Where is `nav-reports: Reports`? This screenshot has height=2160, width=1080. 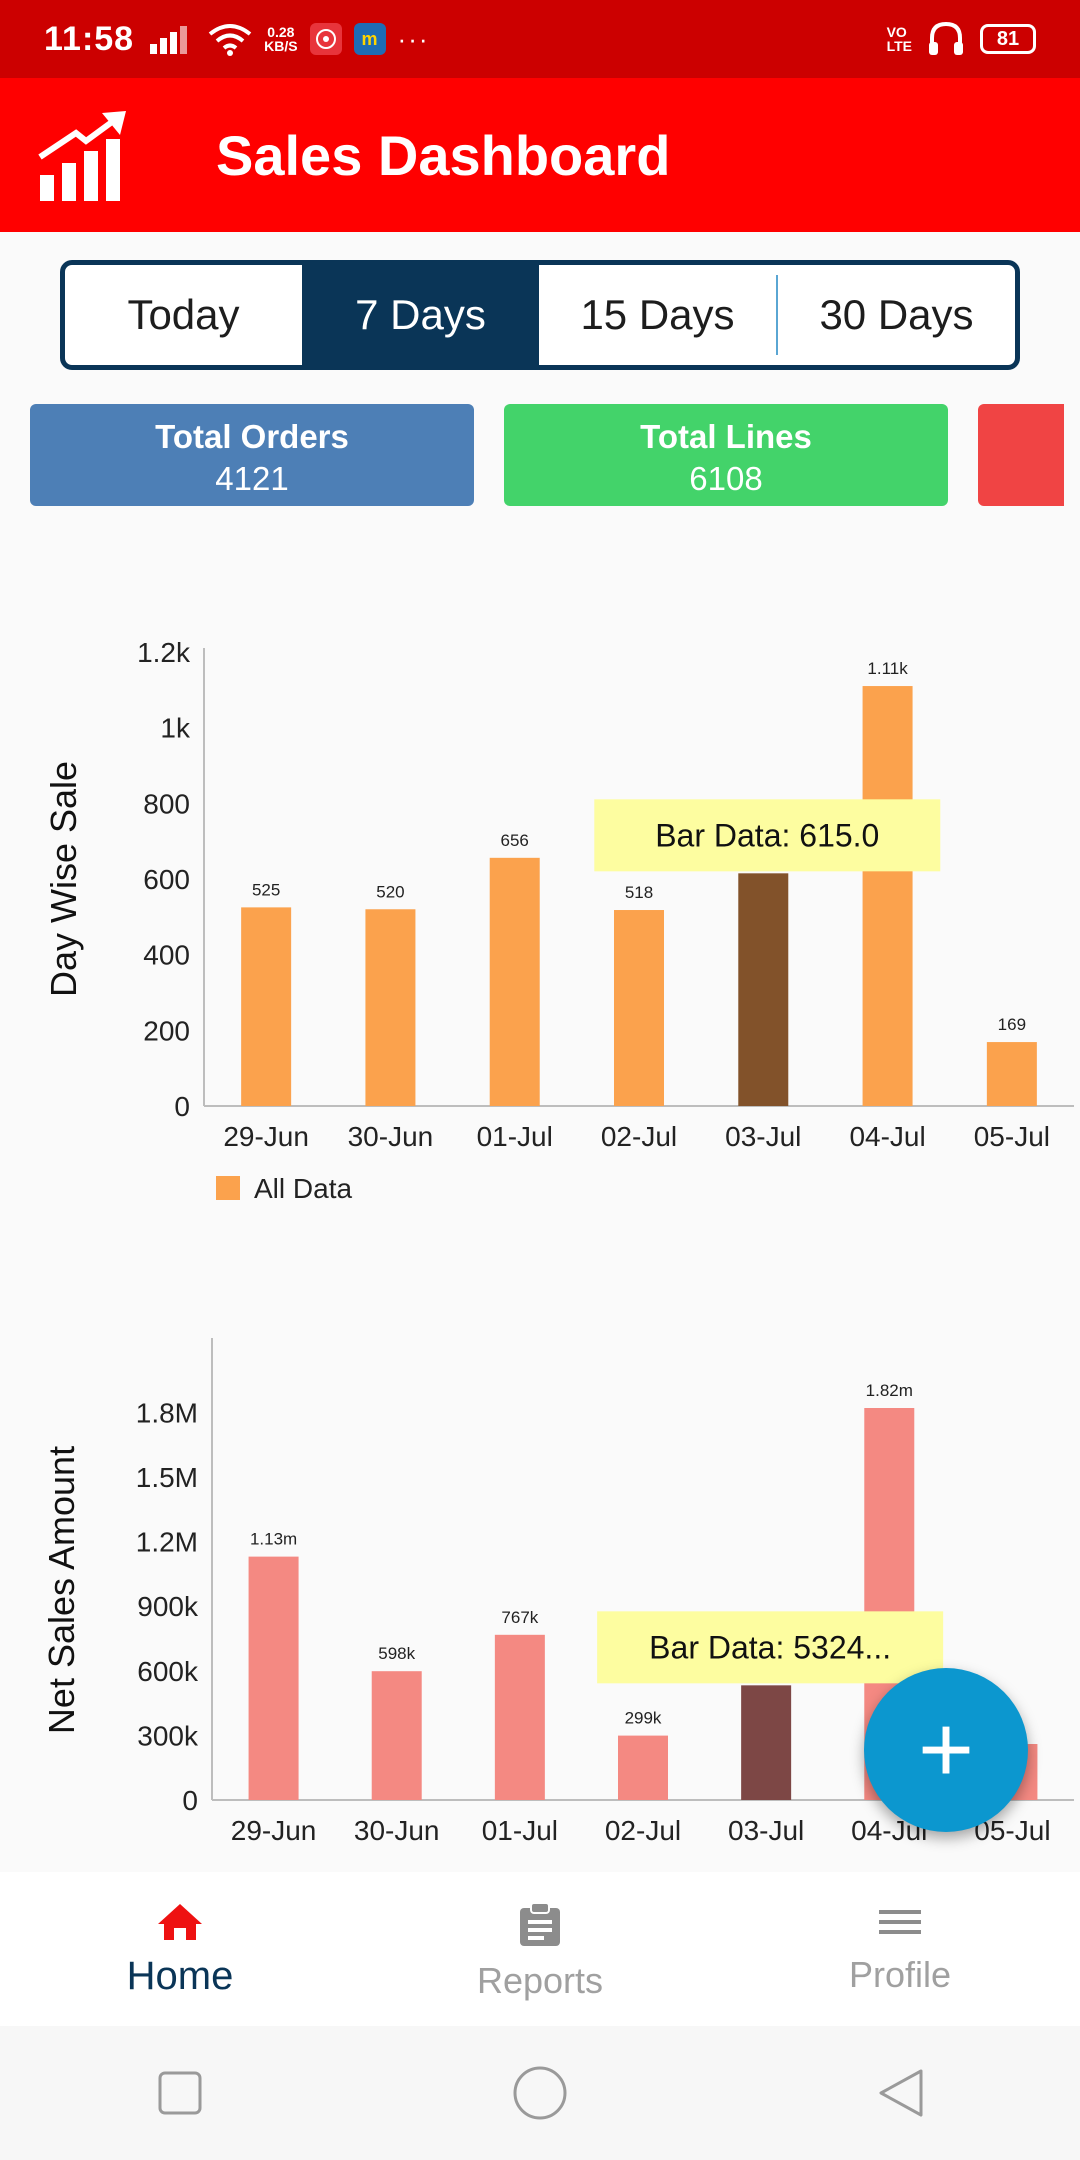
nav-reports: Reports is located at coordinates (540, 1949).